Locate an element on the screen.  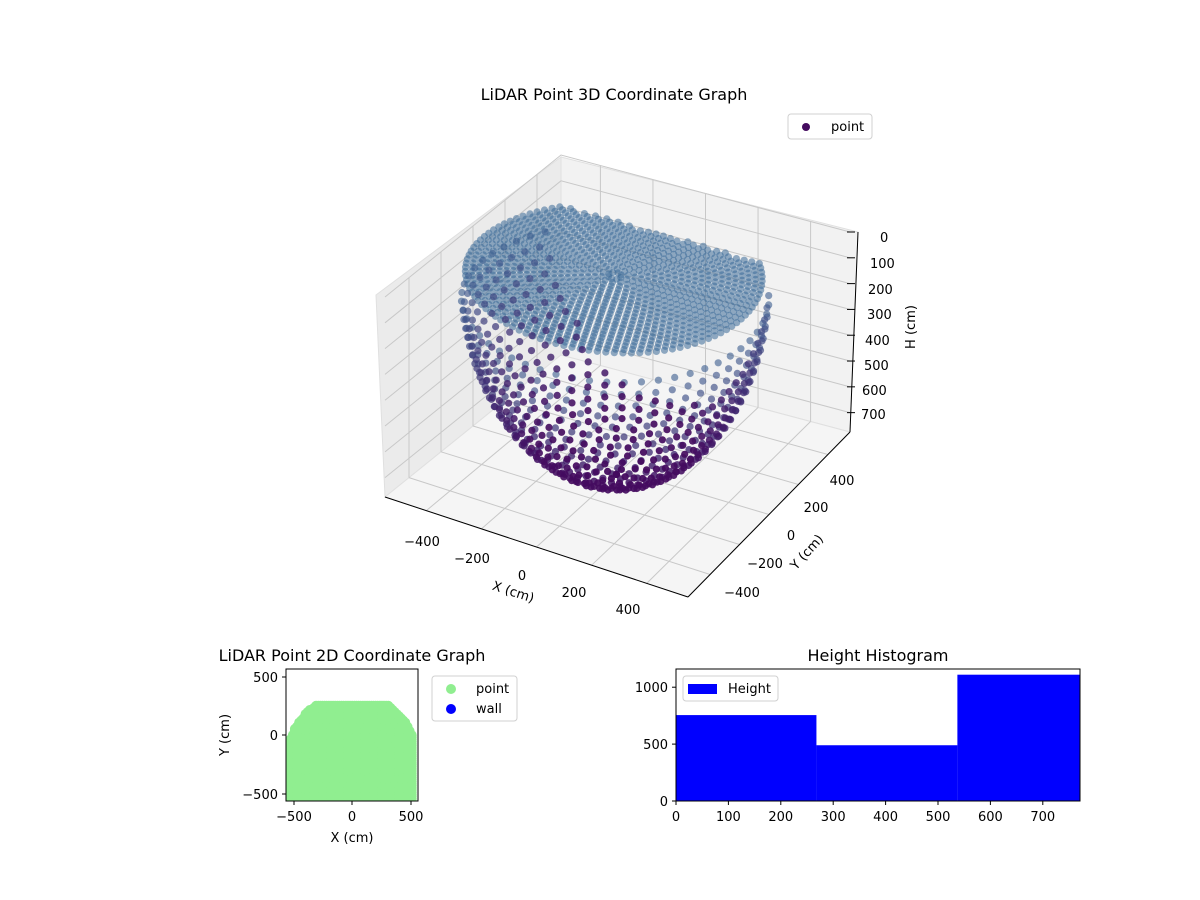
point-cloud-3d is located at coordinates (615, 348).